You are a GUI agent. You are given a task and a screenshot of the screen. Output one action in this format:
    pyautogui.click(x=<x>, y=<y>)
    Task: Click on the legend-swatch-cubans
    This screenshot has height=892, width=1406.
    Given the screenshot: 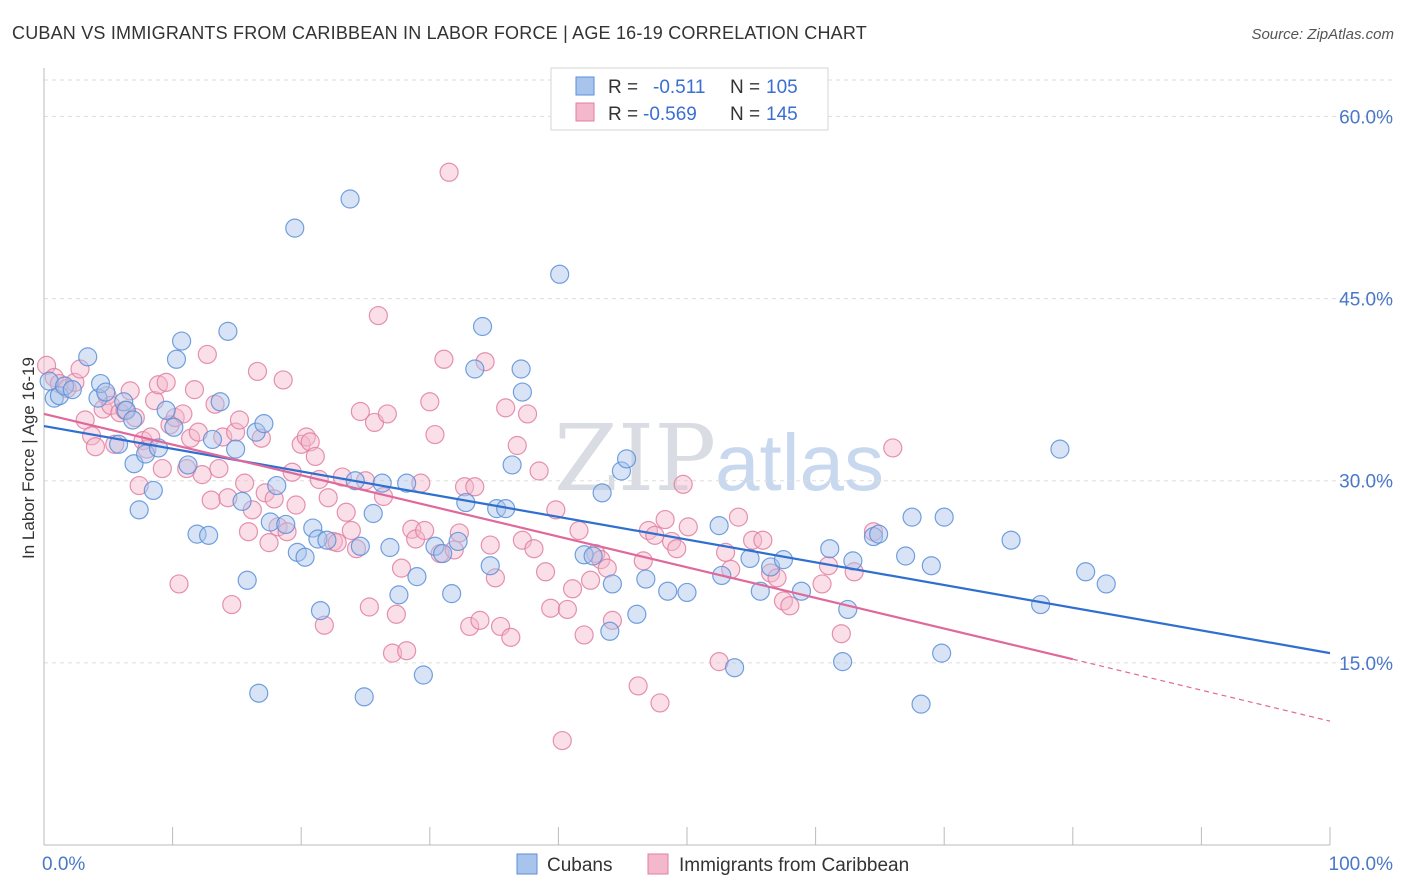 What is the action you would take?
    pyautogui.click(x=585, y=86)
    